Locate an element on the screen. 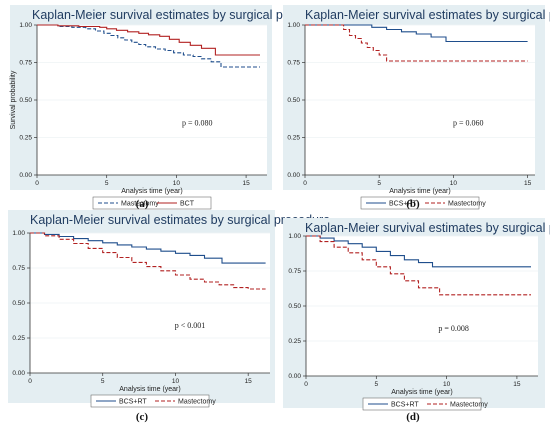  p-value-annotation: p = 0.060 is located at coordinates (468, 123).